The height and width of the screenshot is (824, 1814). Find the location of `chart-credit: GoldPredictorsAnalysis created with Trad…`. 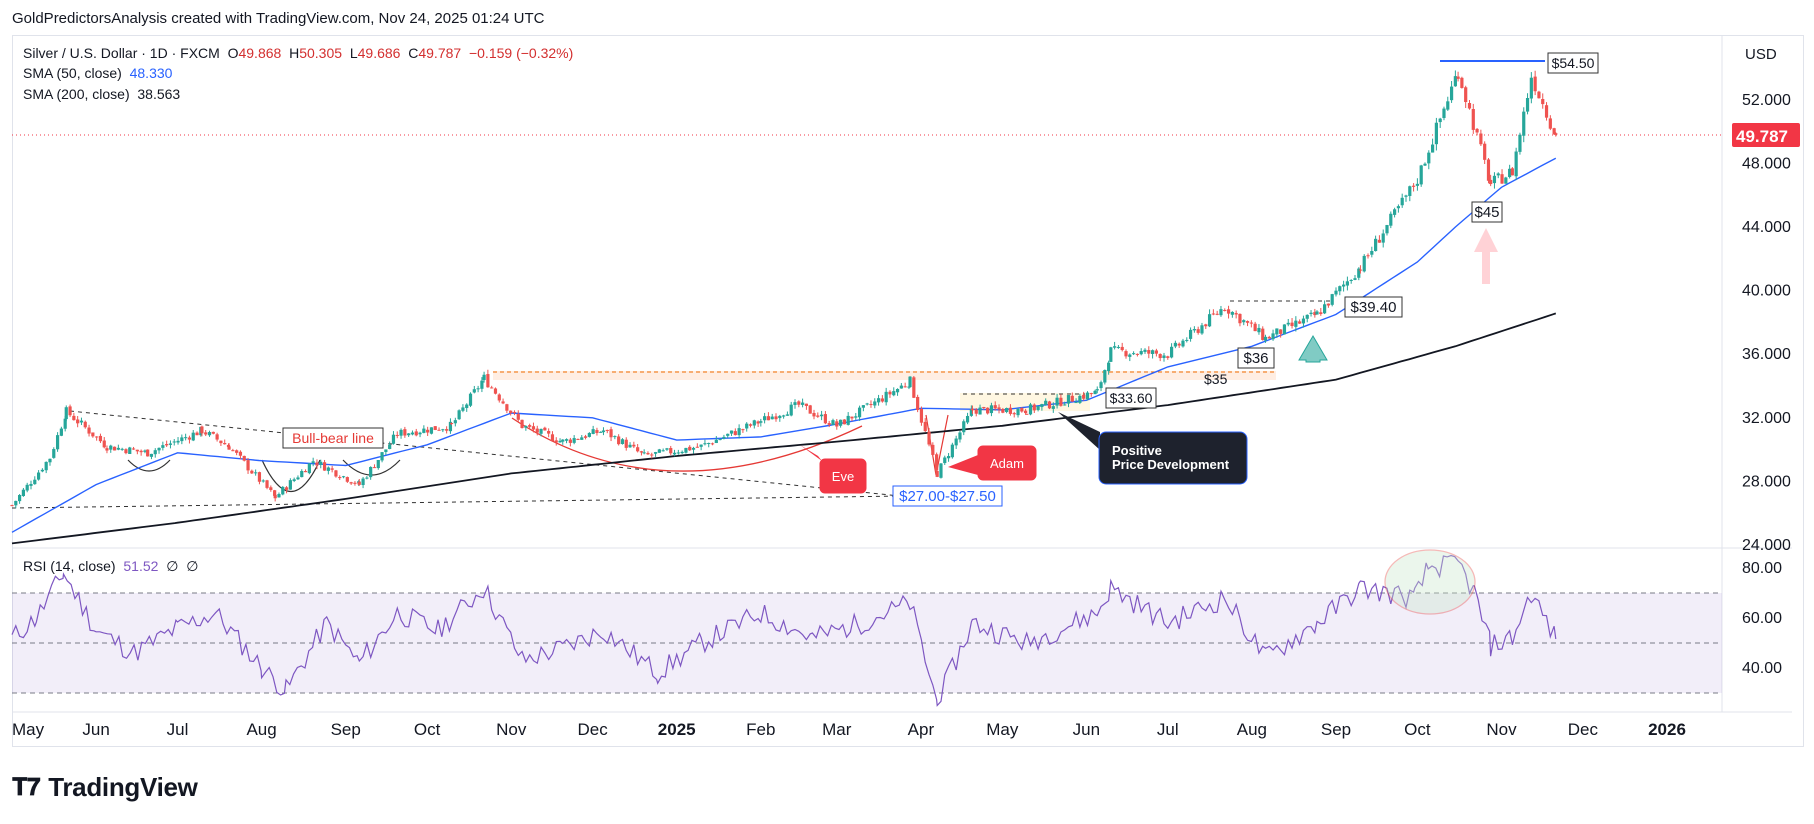

chart-credit: GoldPredictorsAnalysis created with Trad… is located at coordinates (278, 18).